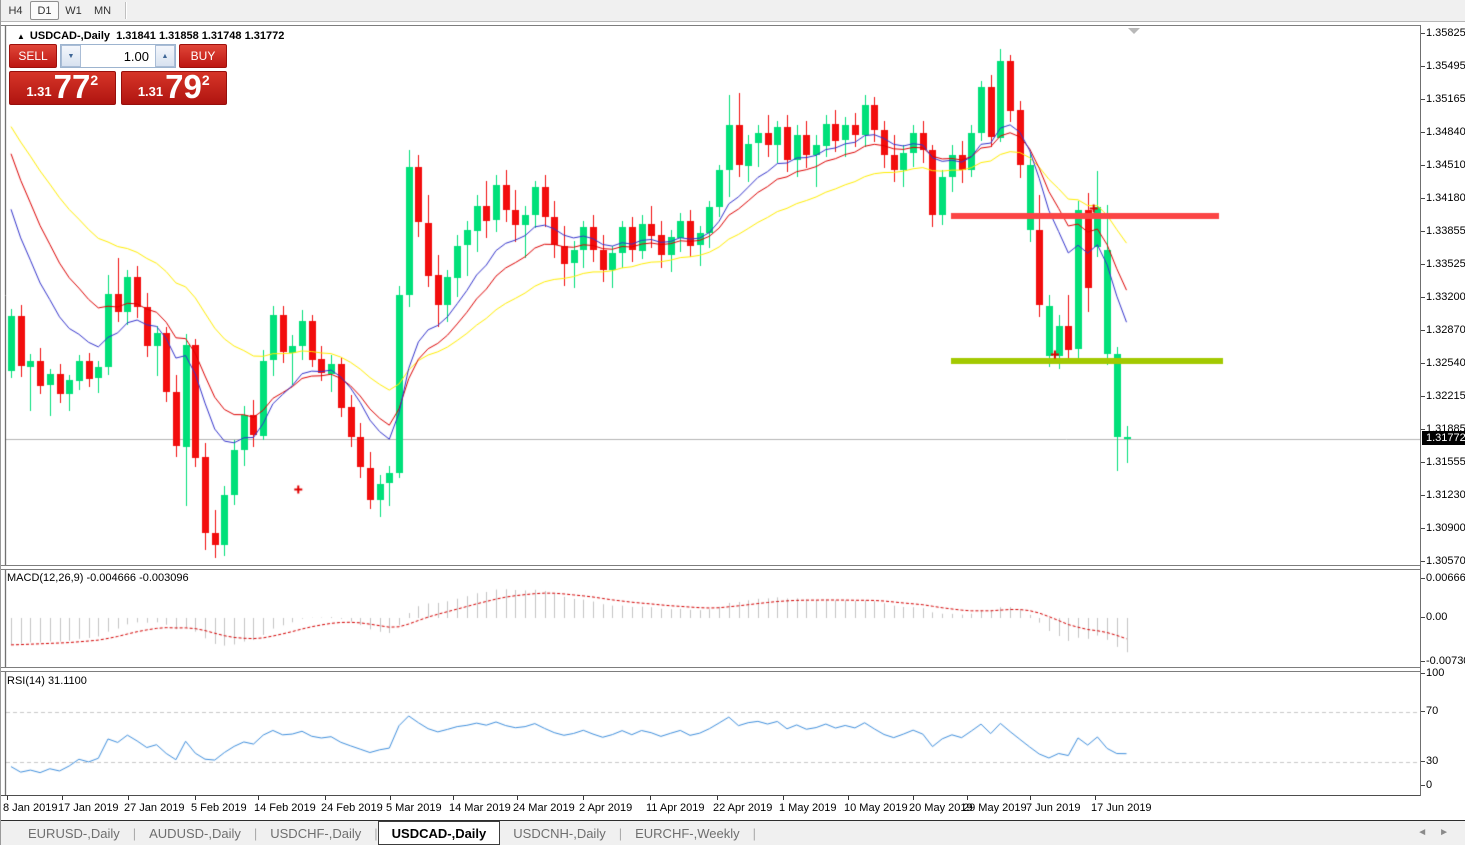 The height and width of the screenshot is (845, 1465). Describe the element at coordinates (33, 56) in the screenshot. I see `sell-button: SELL` at that location.